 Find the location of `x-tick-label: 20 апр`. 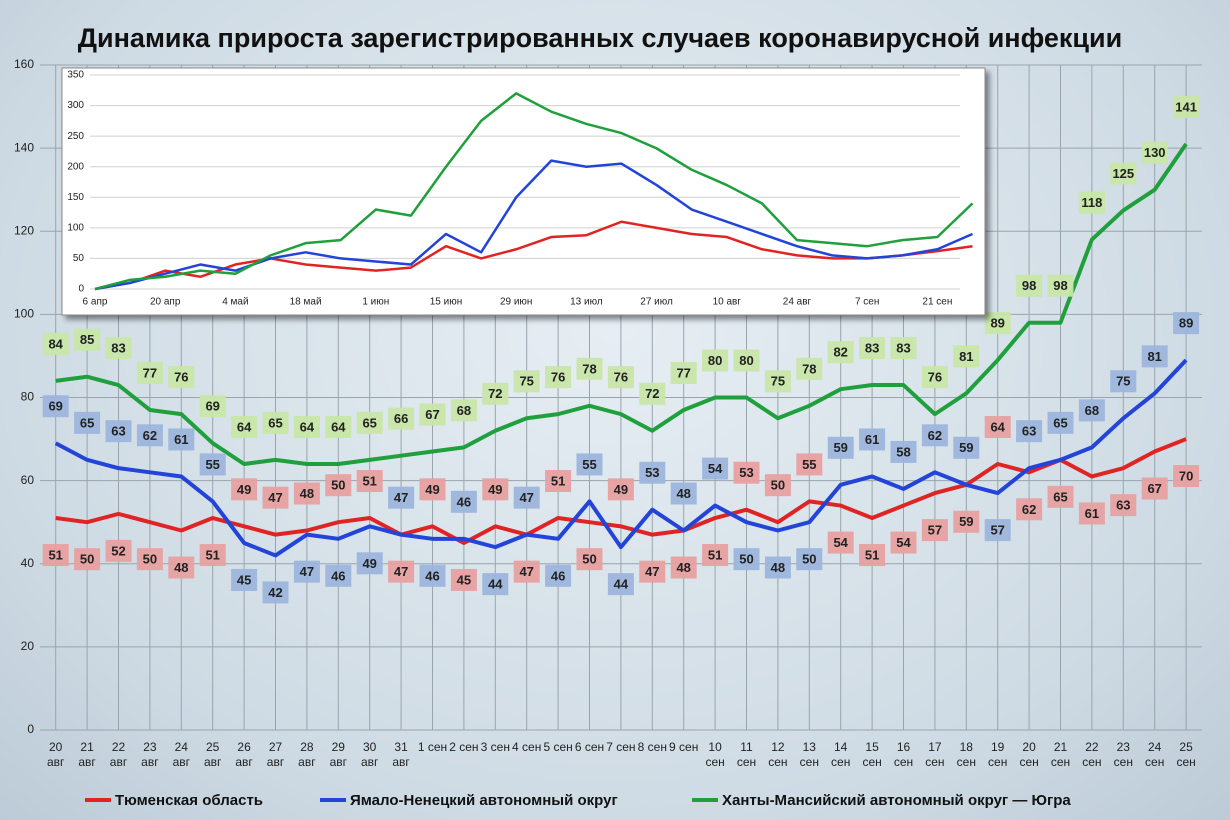

x-tick-label: 20 апр is located at coordinates (165, 302).